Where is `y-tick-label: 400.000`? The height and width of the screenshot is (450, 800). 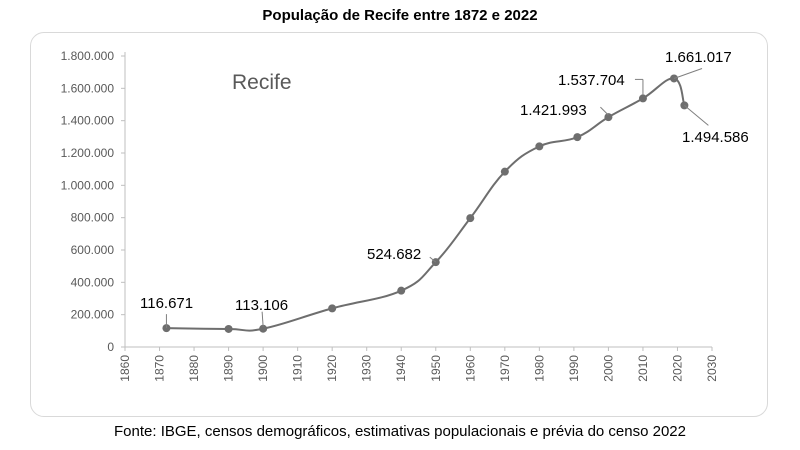
y-tick-label: 400.000 is located at coordinates (93, 282).